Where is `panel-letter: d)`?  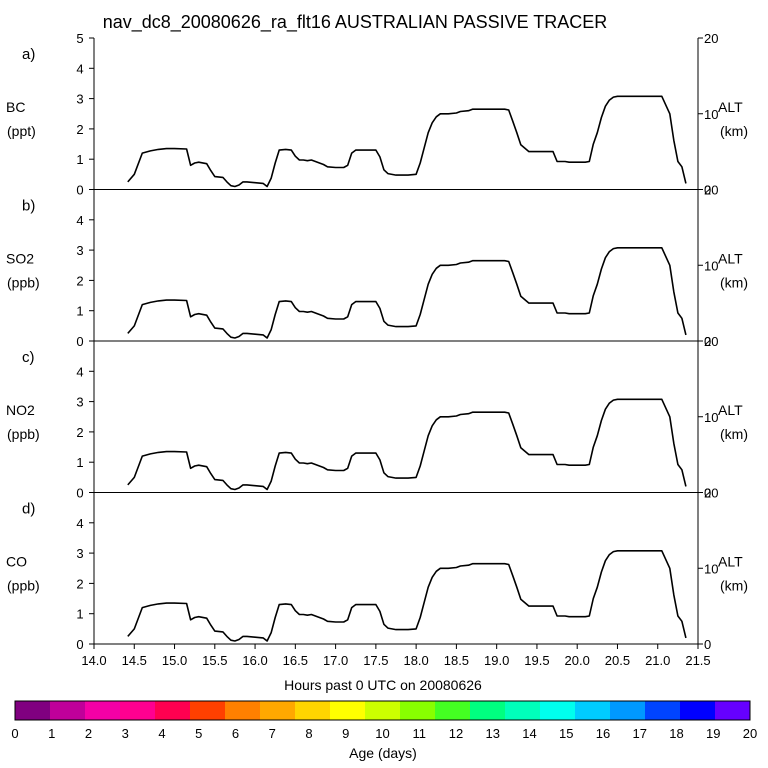
panel-letter: d) is located at coordinates (28, 509).